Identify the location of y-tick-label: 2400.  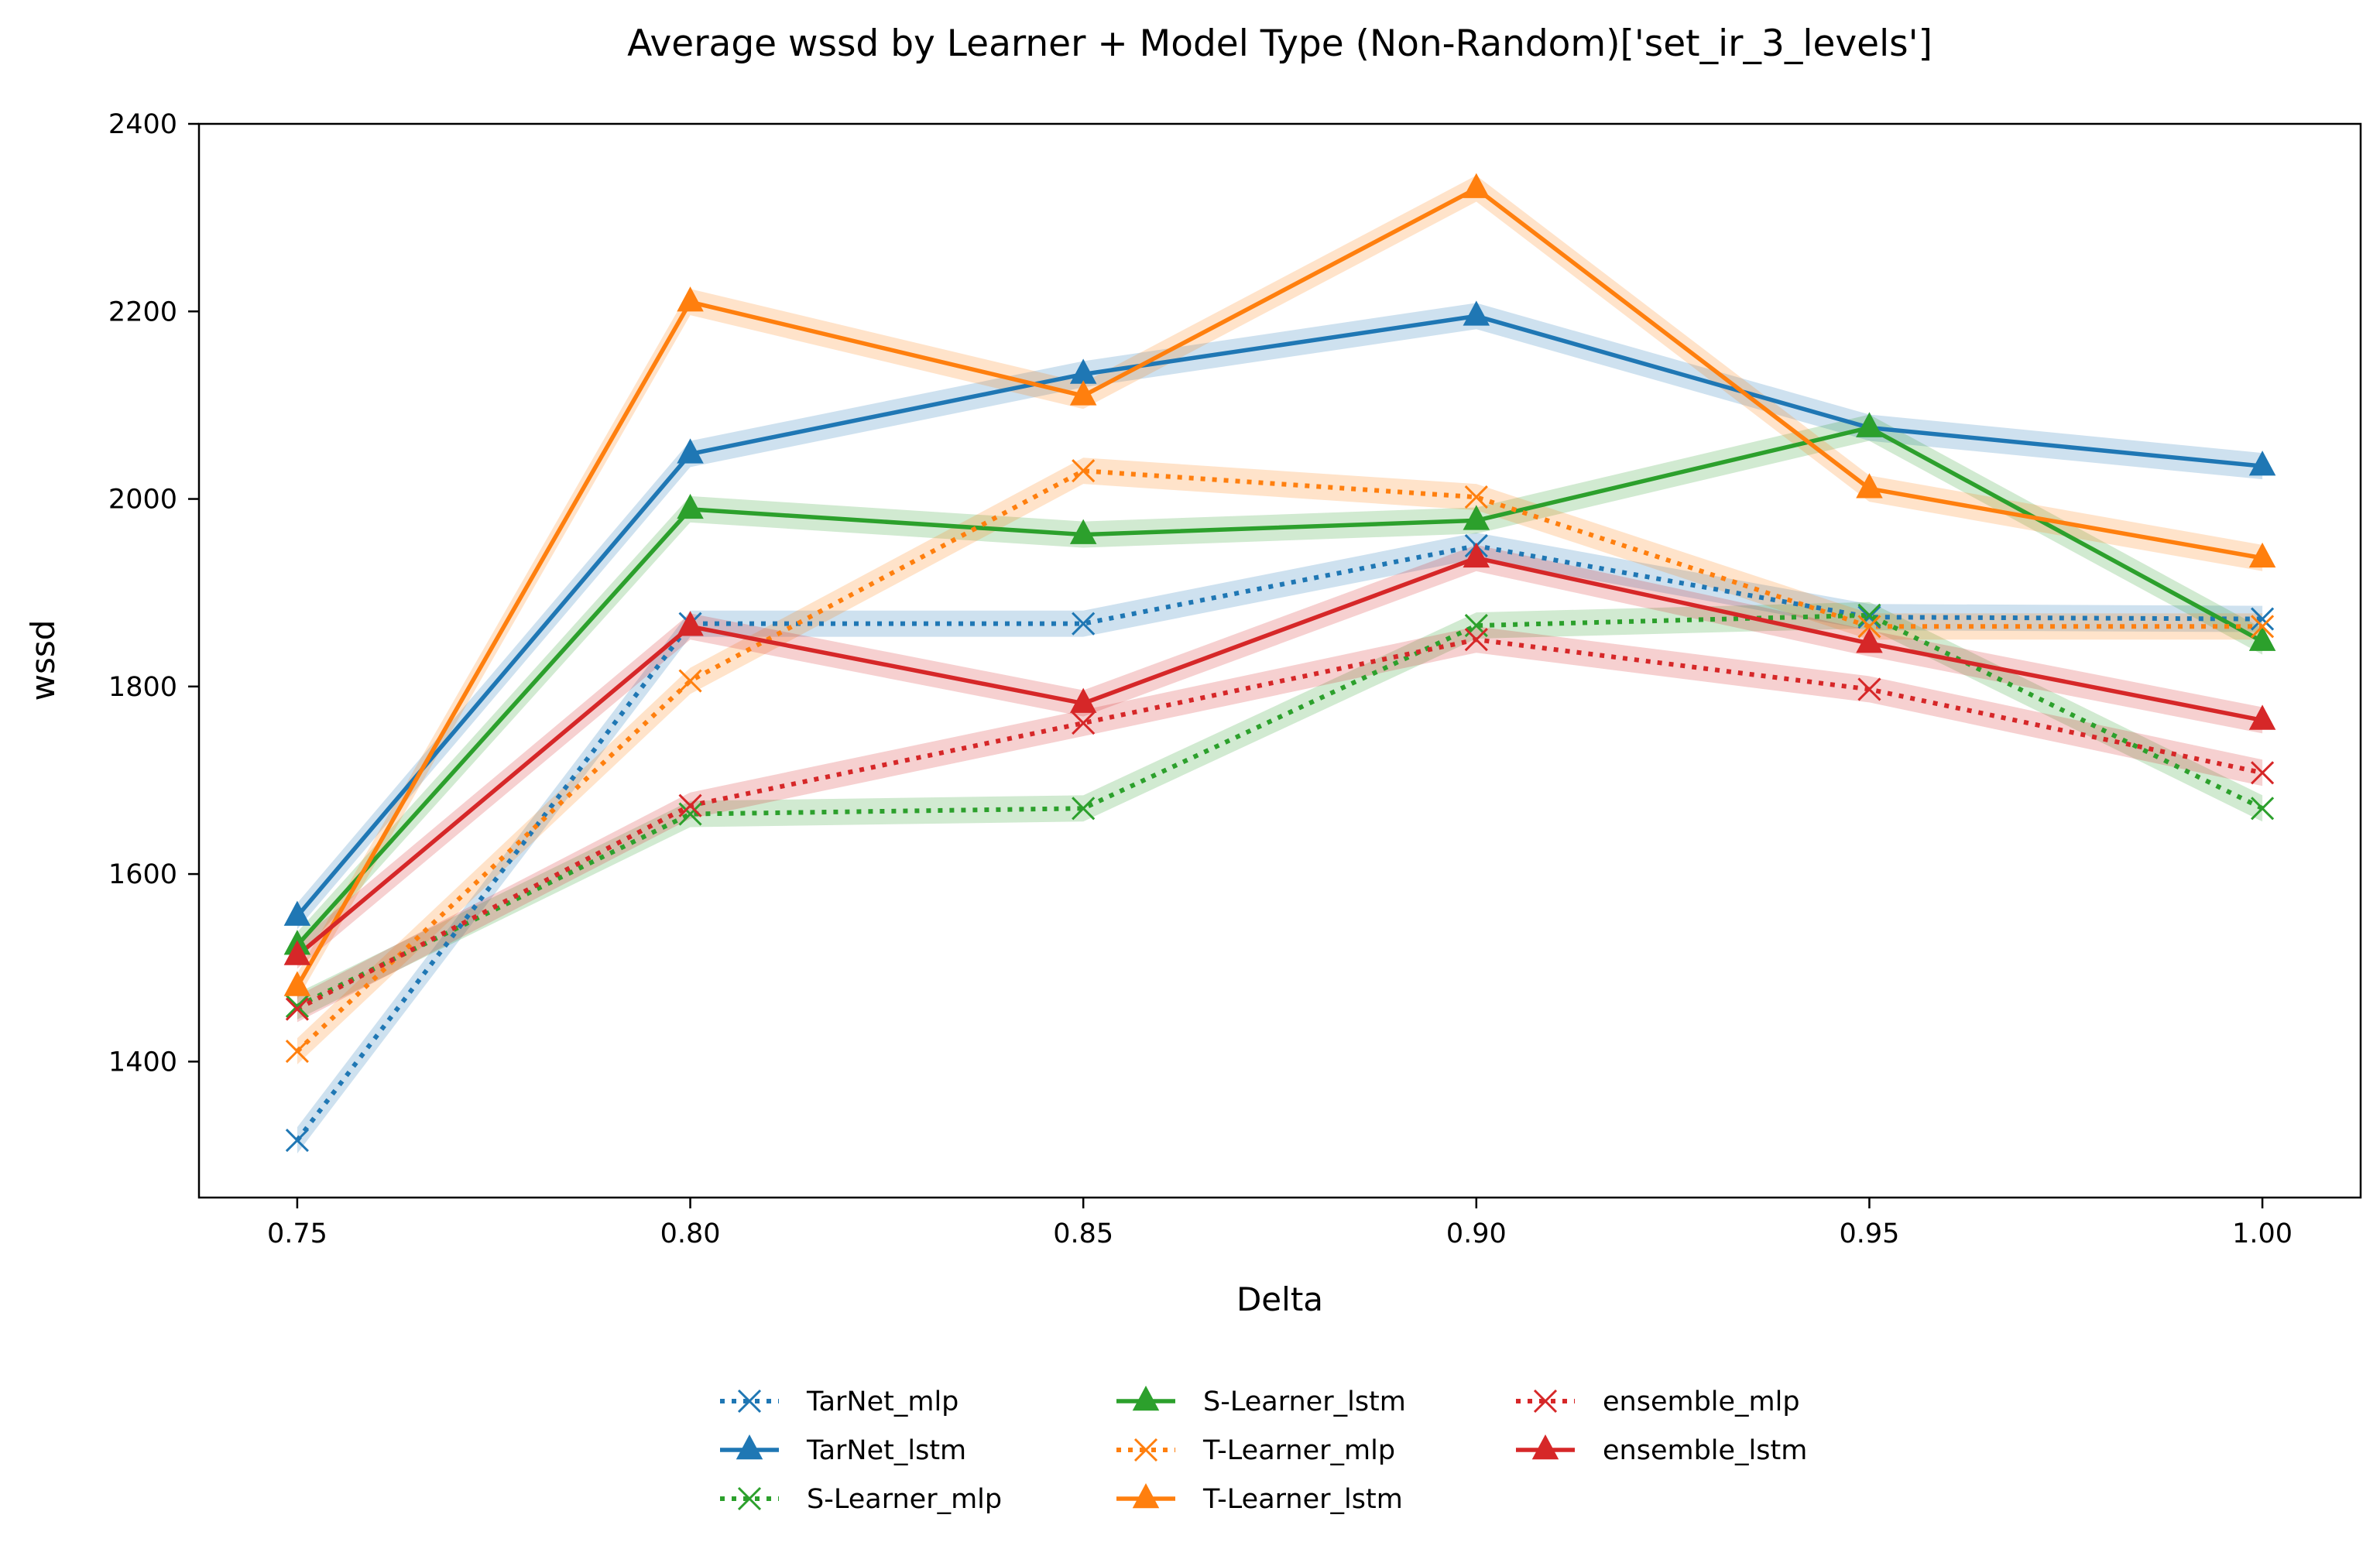
(143, 125).